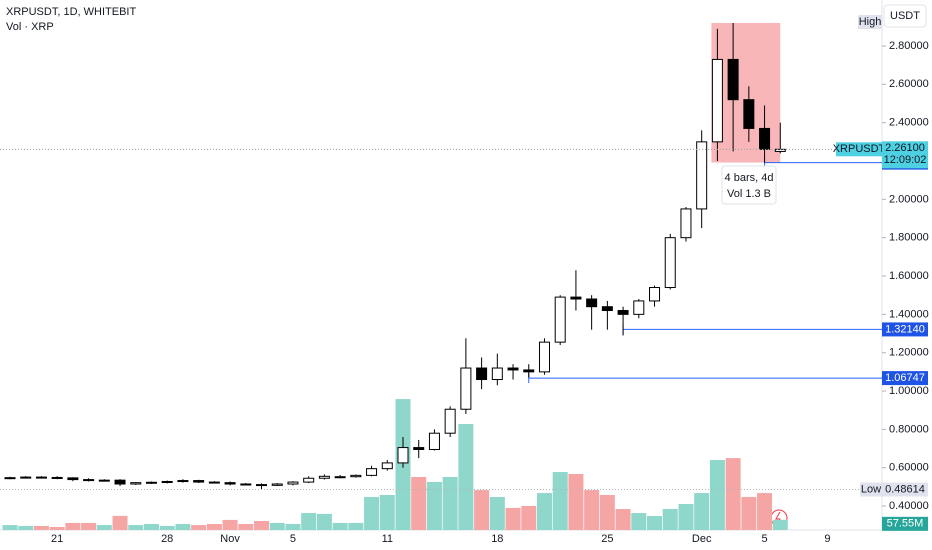 This screenshot has height=550, width=932. Describe the element at coordinates (702, 539) in the screenshot. I see `x-tick-label: Dec` at that location.